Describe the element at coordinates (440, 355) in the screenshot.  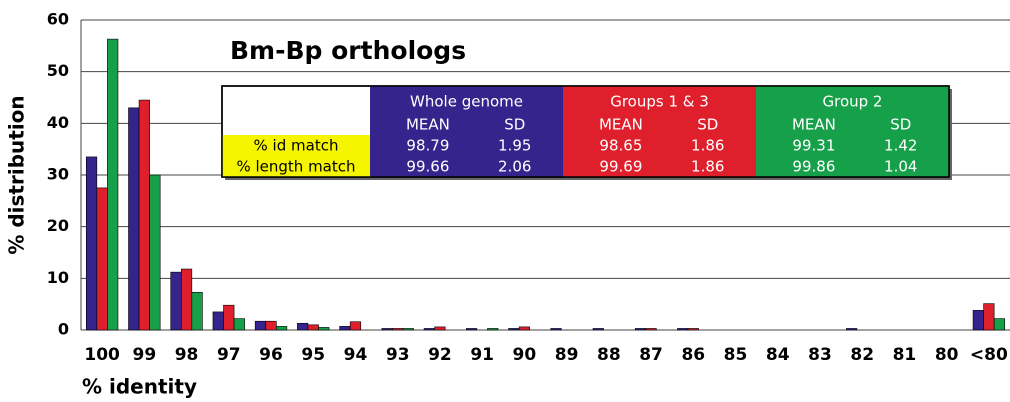
I see `x-tick-label: 92` at that location.